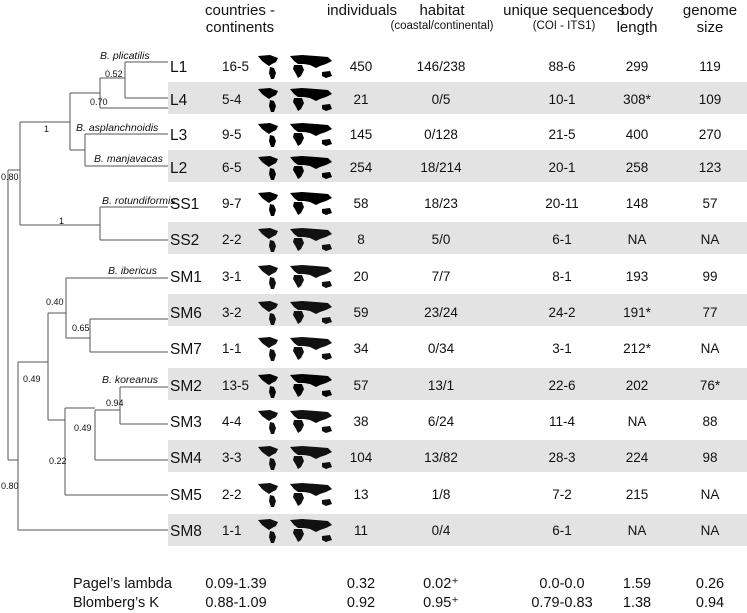 The width and height of the screenshot is (747, 613). Describe the element at coordinates (710, 421) in the screenshot. I see `row-genome-size: 88` at that location.